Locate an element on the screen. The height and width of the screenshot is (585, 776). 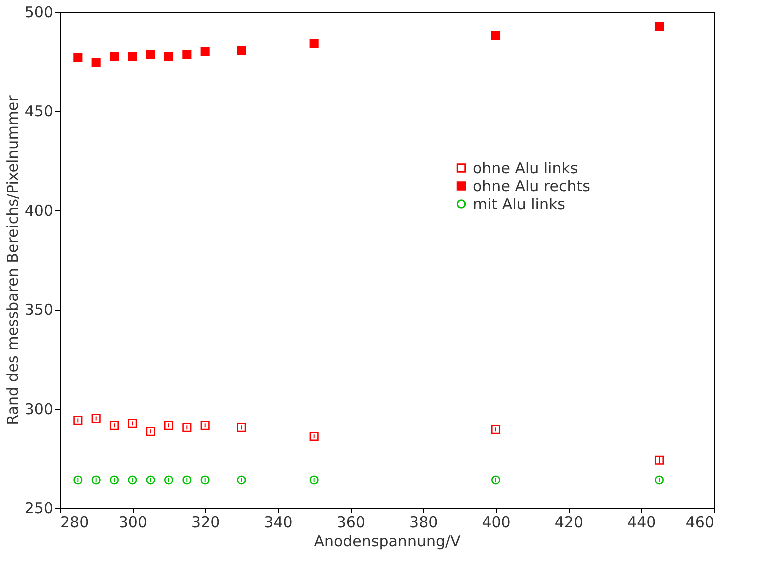
x-tick-label: 300 is located at coordinates (133, 523).